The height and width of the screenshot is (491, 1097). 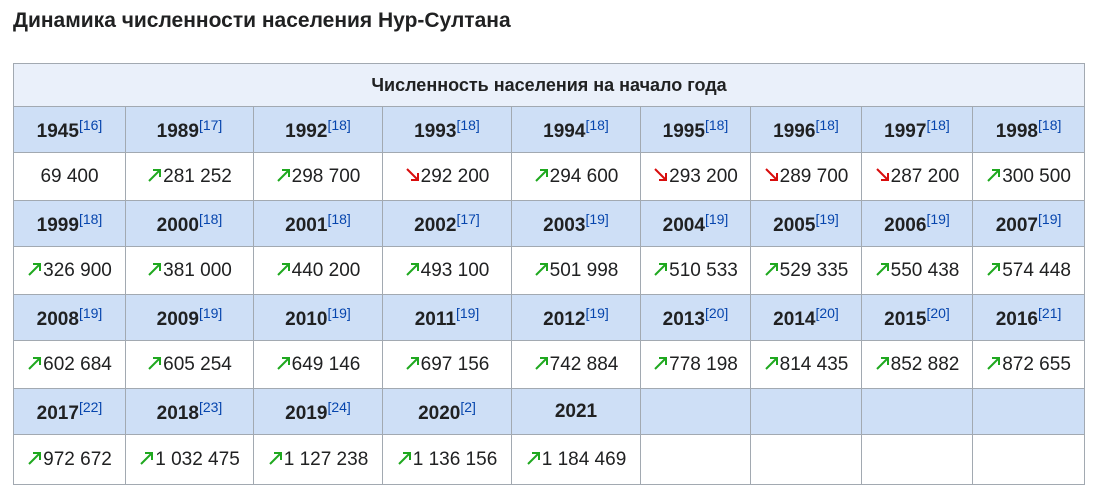 What do you see at coordinates (1036, 364) in the screenshot?
I see `population: 872 655` at bounding box center [1036, 364].